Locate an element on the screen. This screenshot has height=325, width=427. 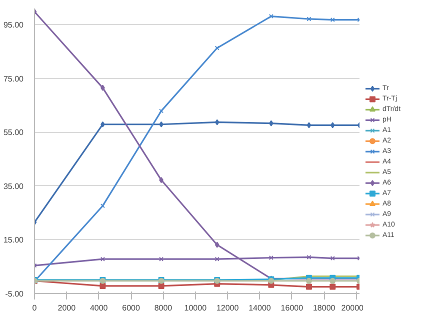
y-tick-label: 15.00 is located at coordinates (13, 240).